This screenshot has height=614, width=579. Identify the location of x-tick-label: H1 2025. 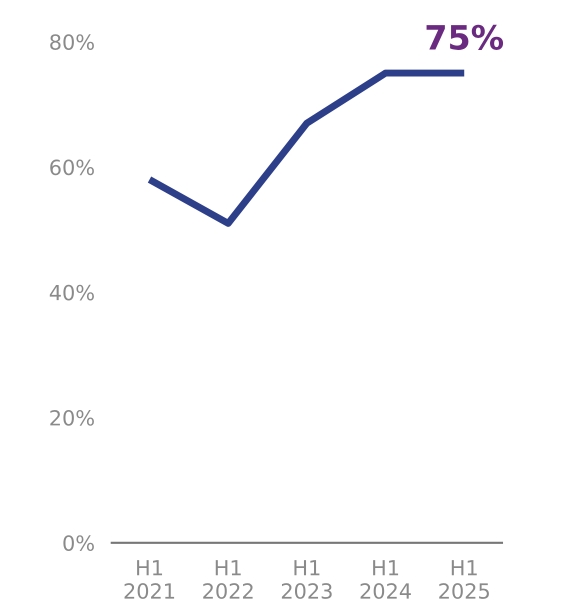
(464, 579).